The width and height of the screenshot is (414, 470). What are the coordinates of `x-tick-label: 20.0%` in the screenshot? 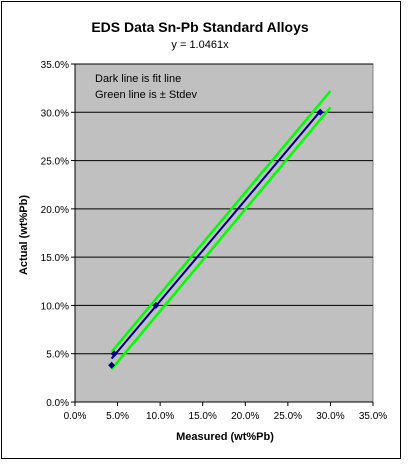 It's located at (245, 416).